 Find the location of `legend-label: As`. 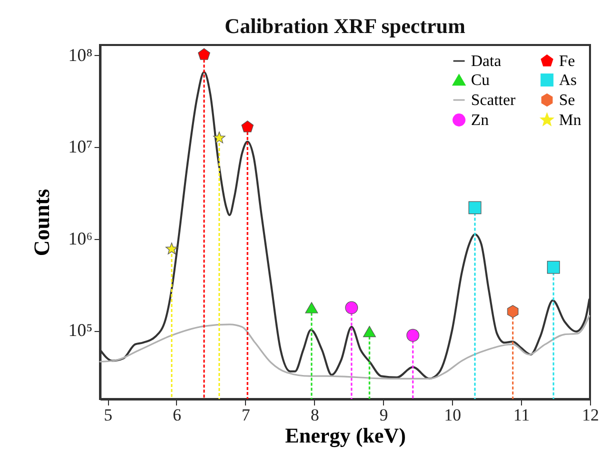

legend-label: As is located at coordinates (568, 80).